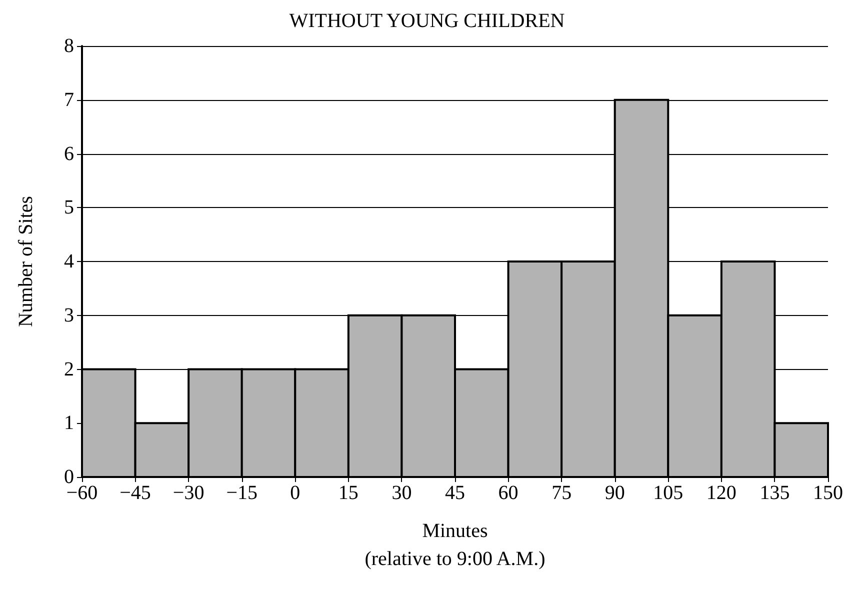  Describe the element at coordinates (427, 21) in the screenshot. I see `chart-title: WITHOUT YOUNG CHILDREN` at that location.